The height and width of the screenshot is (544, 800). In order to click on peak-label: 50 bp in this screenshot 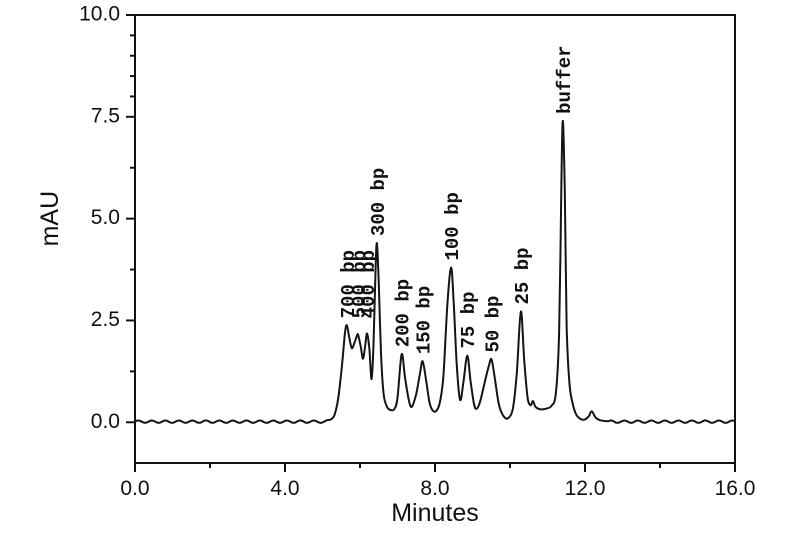, I will do `click(494, 324)`.